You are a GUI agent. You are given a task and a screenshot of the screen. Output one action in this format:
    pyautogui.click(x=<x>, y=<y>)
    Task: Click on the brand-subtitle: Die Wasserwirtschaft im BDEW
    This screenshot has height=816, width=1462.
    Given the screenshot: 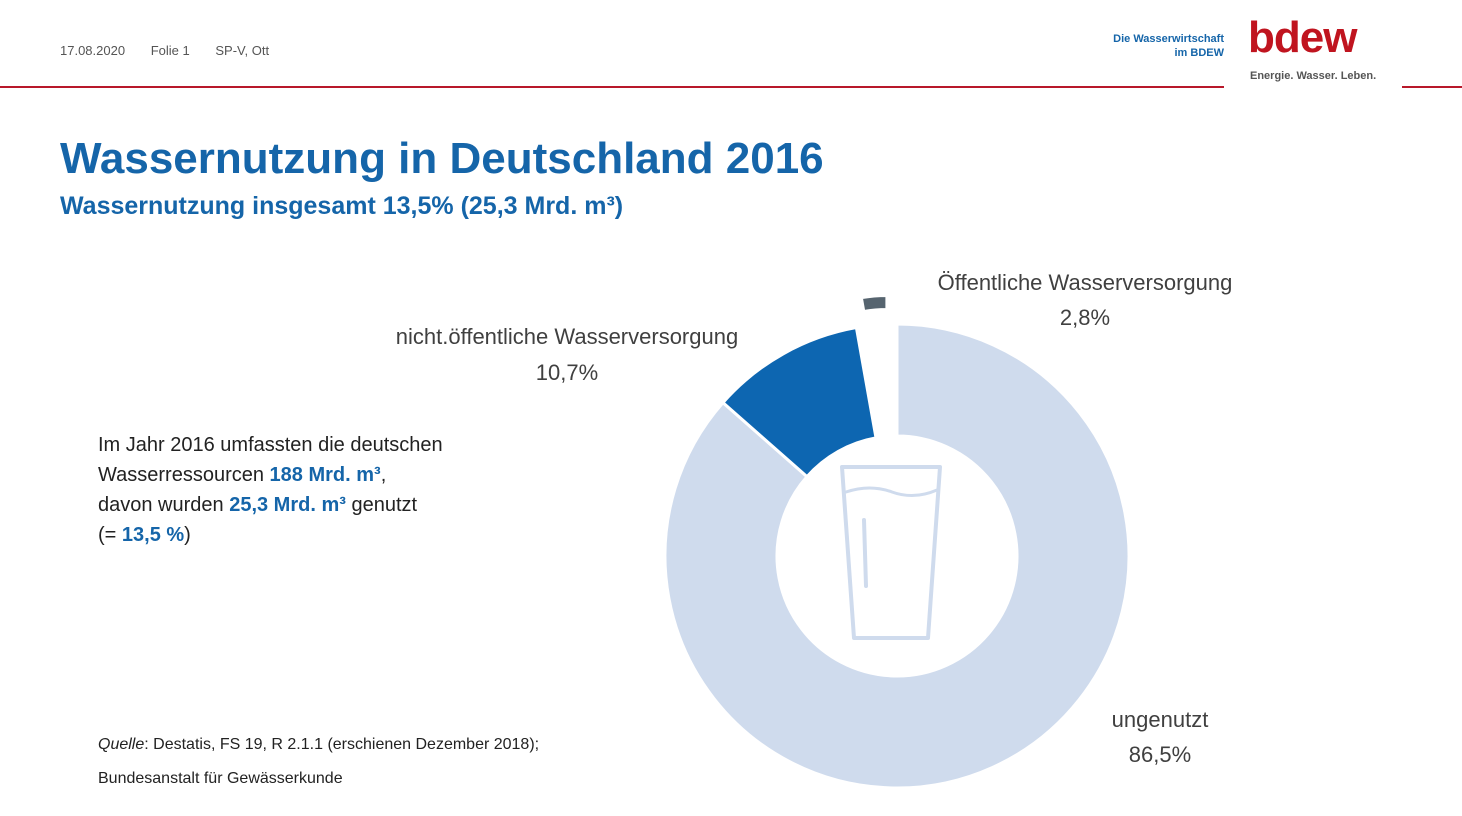 What is the action you would take?
    pyautogui.click(x=1157, y=46)
    